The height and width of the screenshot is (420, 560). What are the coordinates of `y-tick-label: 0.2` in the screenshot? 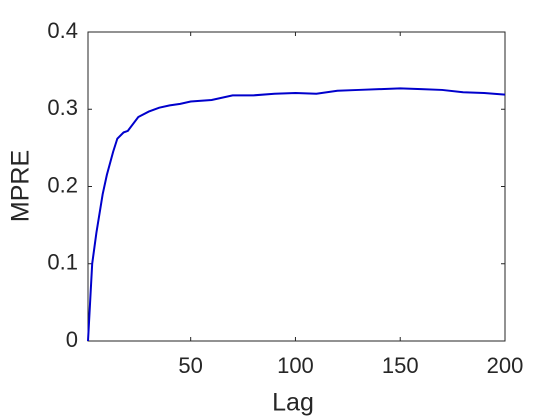 It's located at (62, 184).